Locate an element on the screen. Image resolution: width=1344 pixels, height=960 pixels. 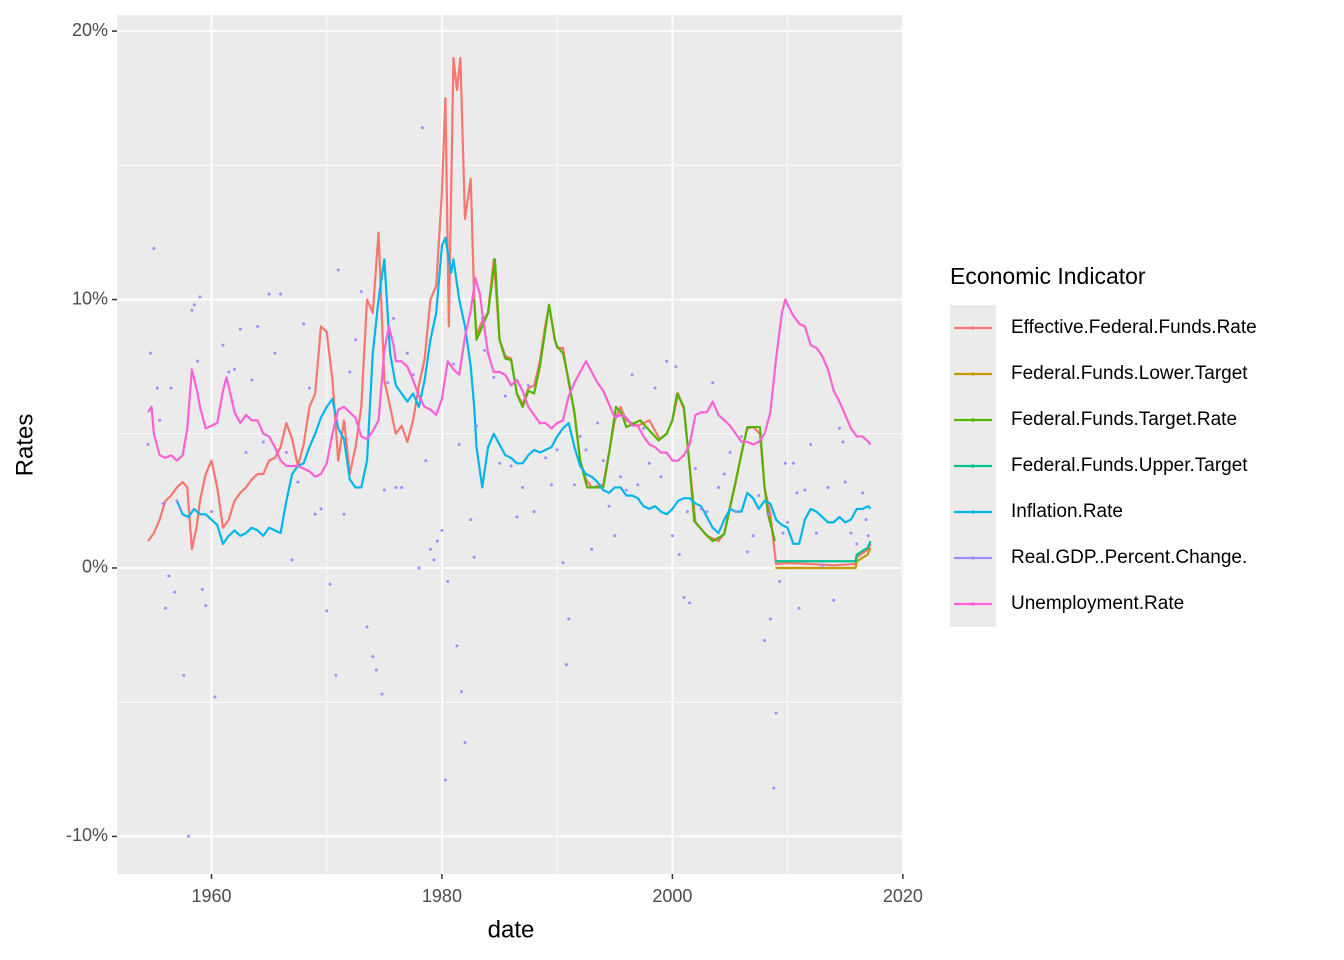
legend-label: Inflation.Rate is located at coordinates (1067, 511).